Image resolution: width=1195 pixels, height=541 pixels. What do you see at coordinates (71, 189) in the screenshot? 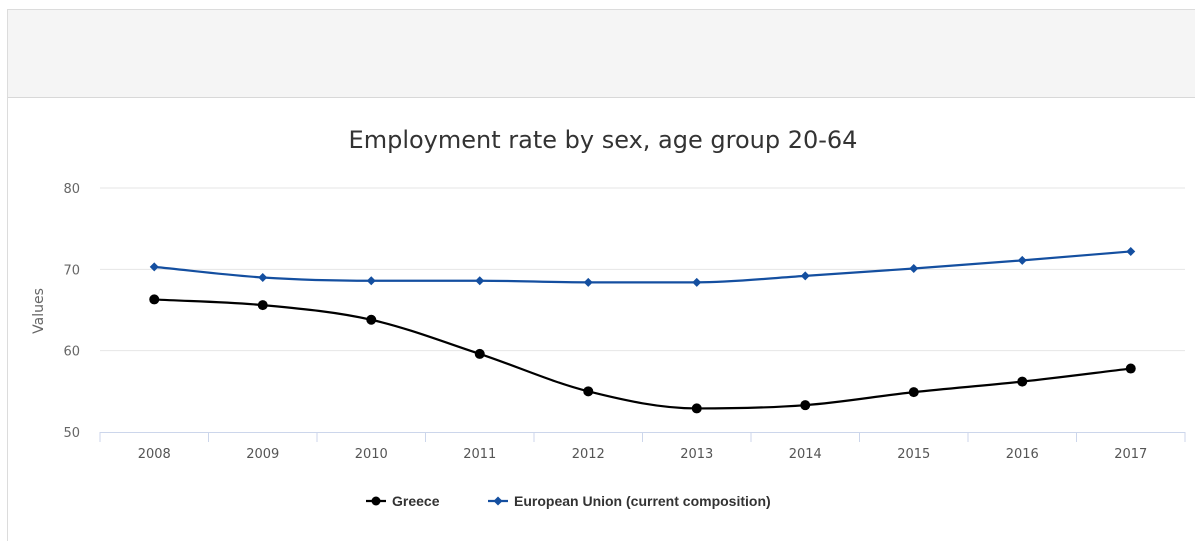
I see `y-tick-label: 80` at bounding box center [71, 189].